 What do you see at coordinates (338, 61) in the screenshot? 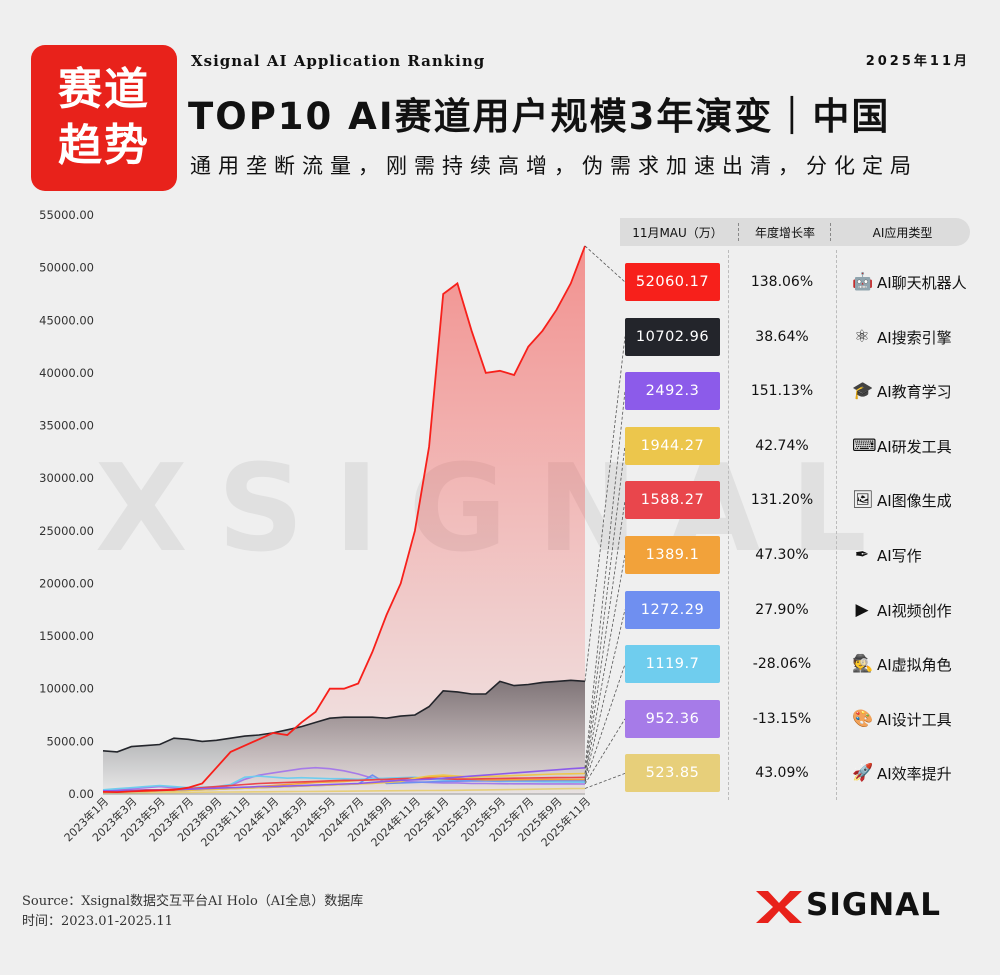
I see `tagline: Xsignal AI Application Ranking` at bounding box center [338, 61].